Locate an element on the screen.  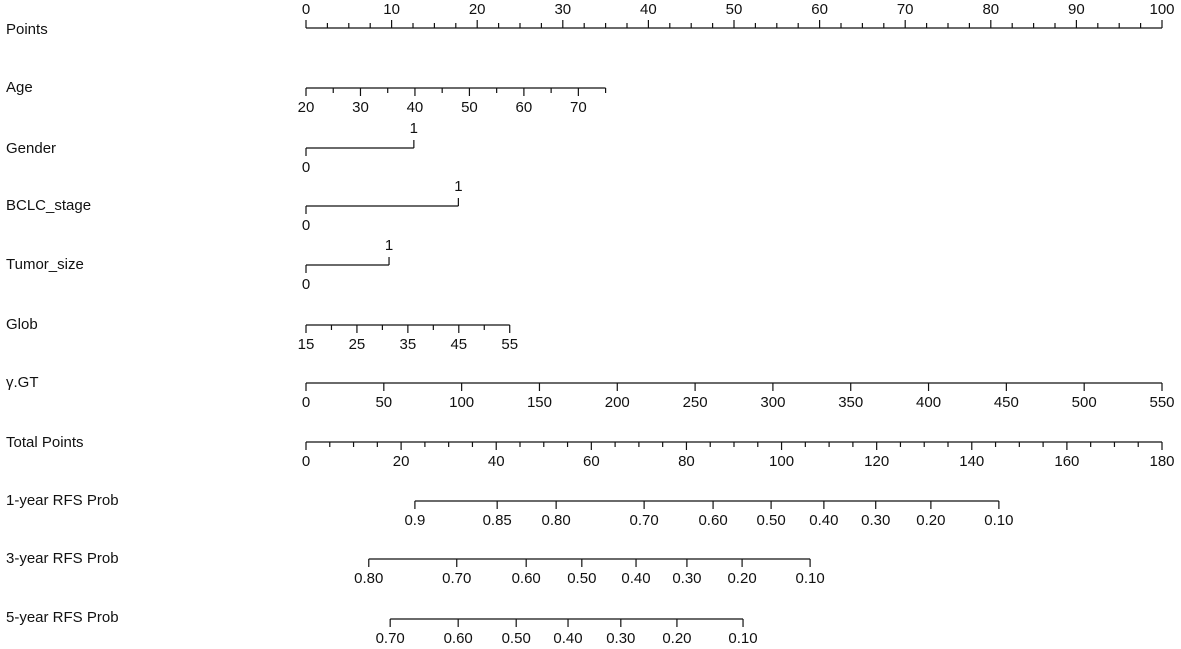
row-label: Age is located at coordinates (19, 87).